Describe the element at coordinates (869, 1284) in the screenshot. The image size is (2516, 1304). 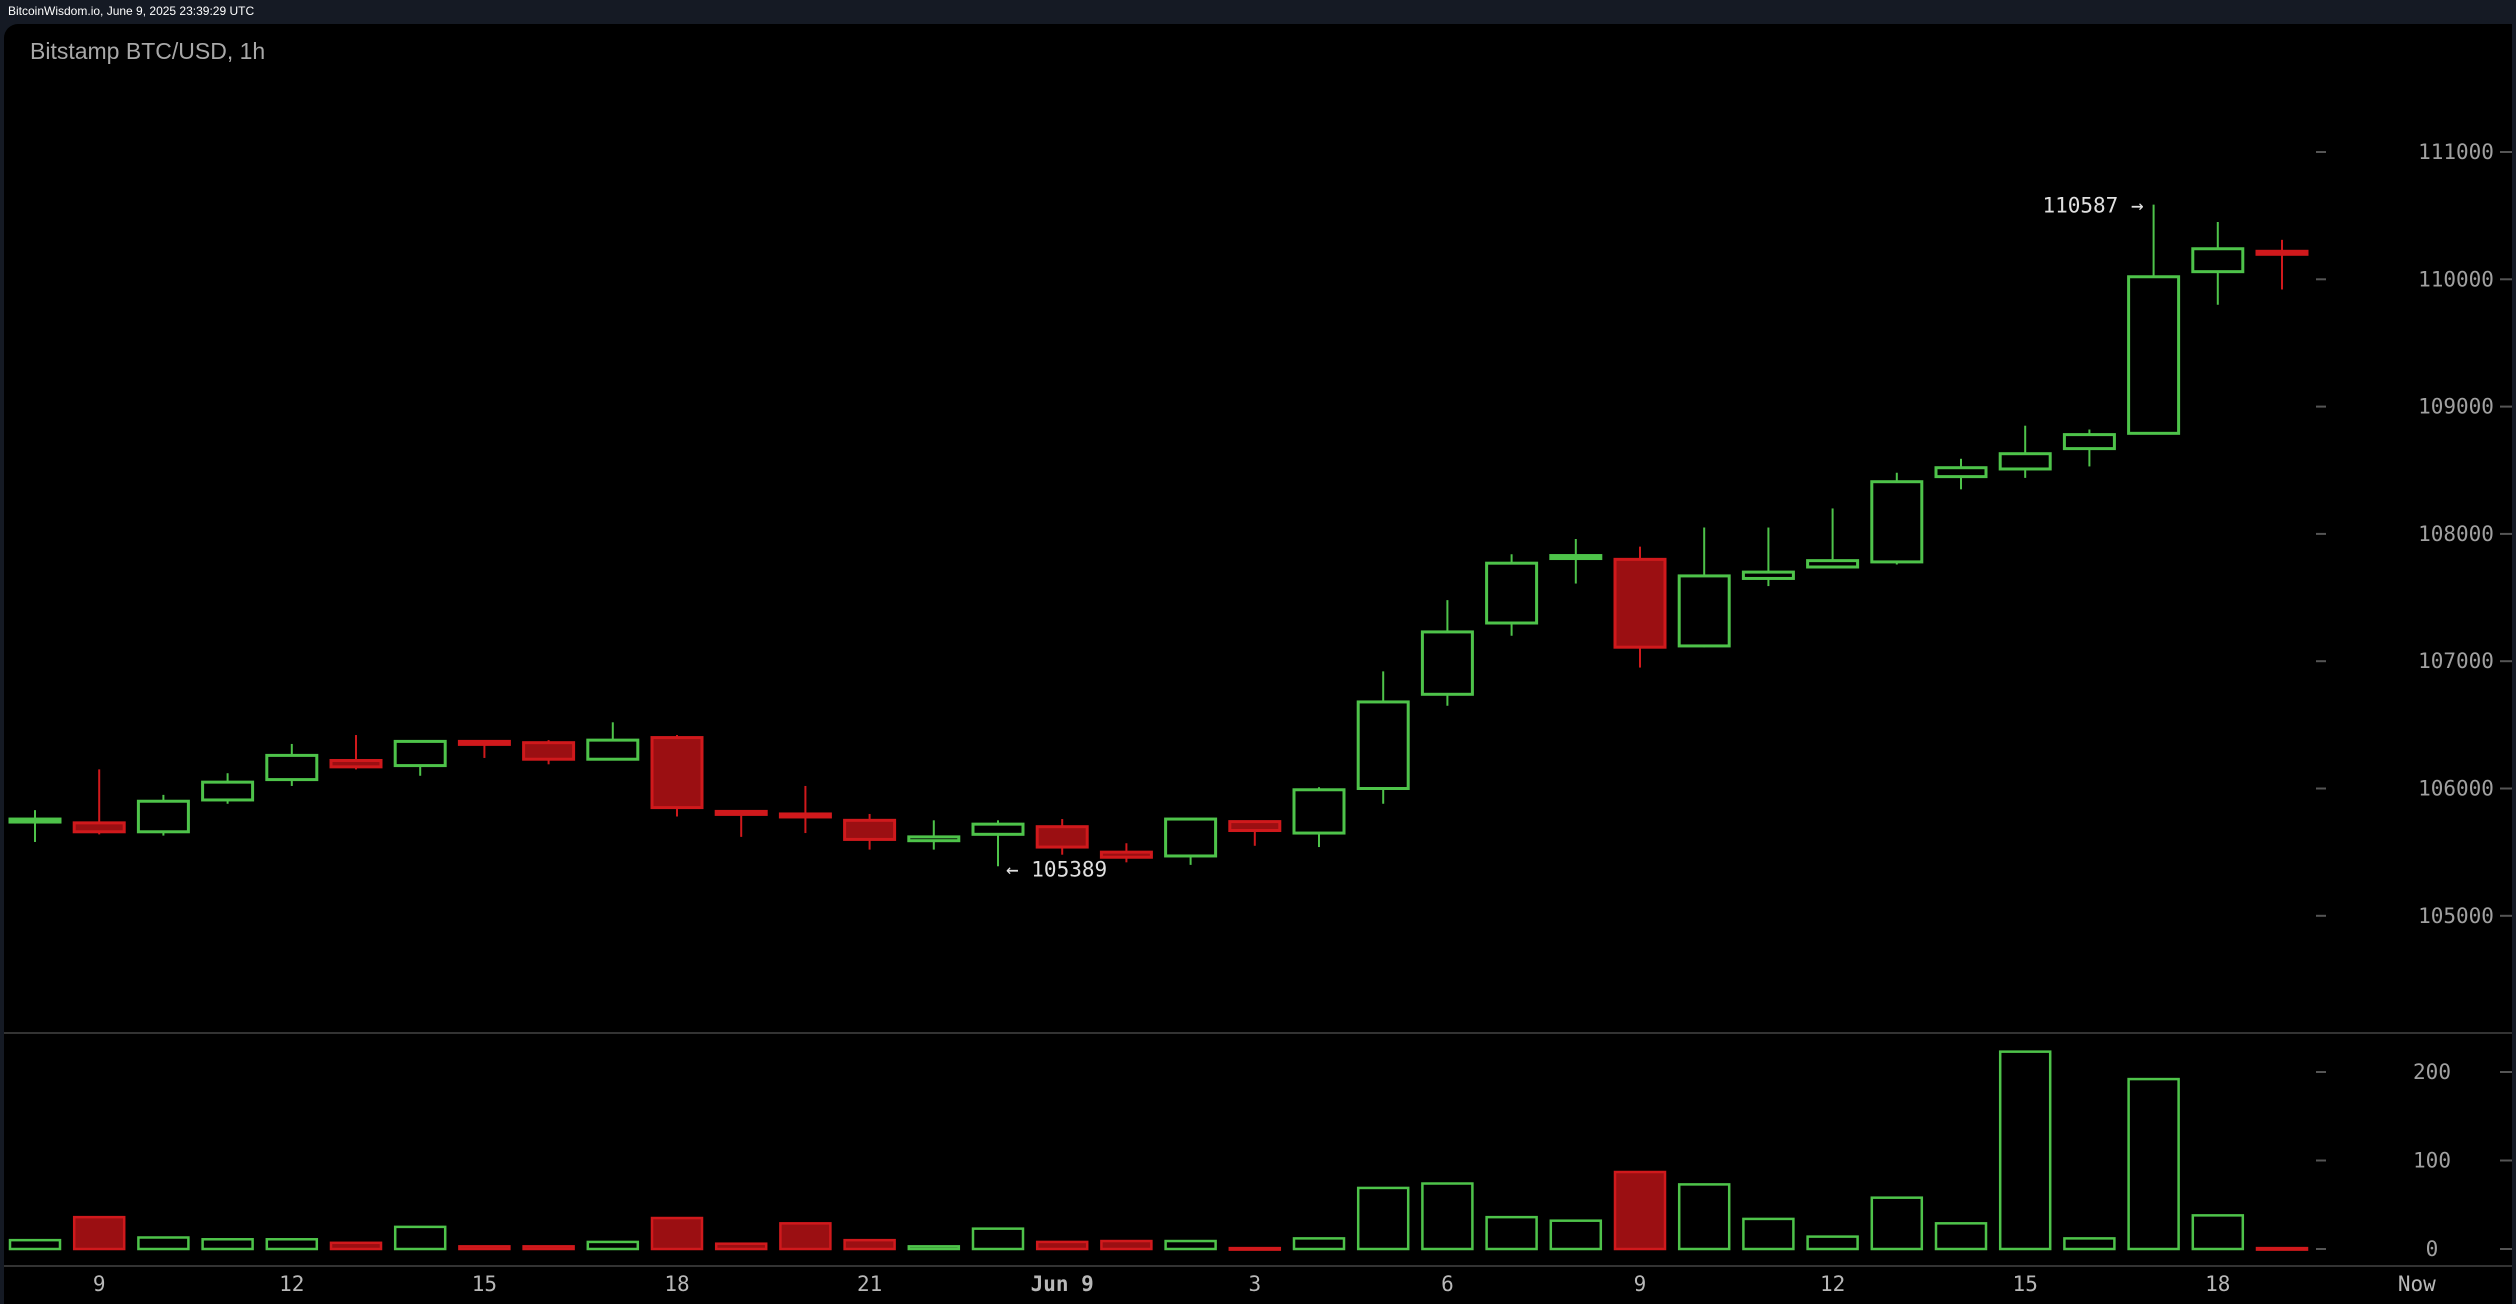
I see `time-tick-label: 21` at that location.